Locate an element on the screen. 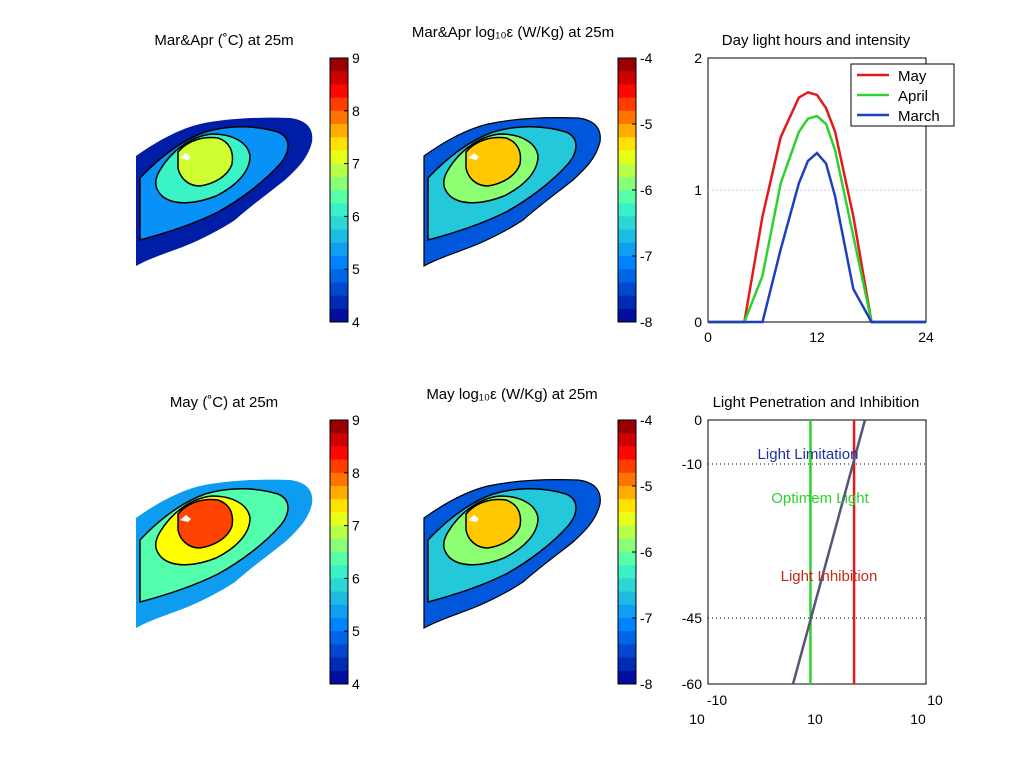  dissipation-field is located at coordinates (512, 554).